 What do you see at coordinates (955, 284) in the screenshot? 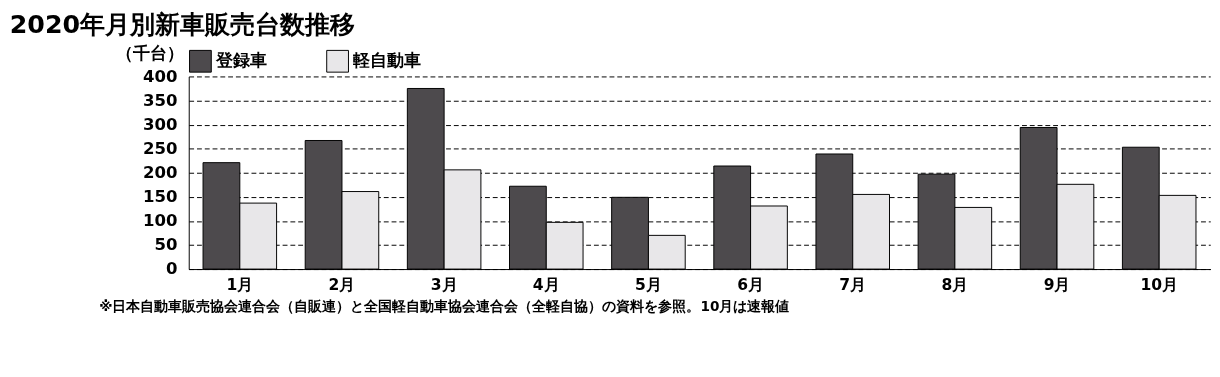
I see `x-tick-label: 8月` at bounding box center [955, 284].